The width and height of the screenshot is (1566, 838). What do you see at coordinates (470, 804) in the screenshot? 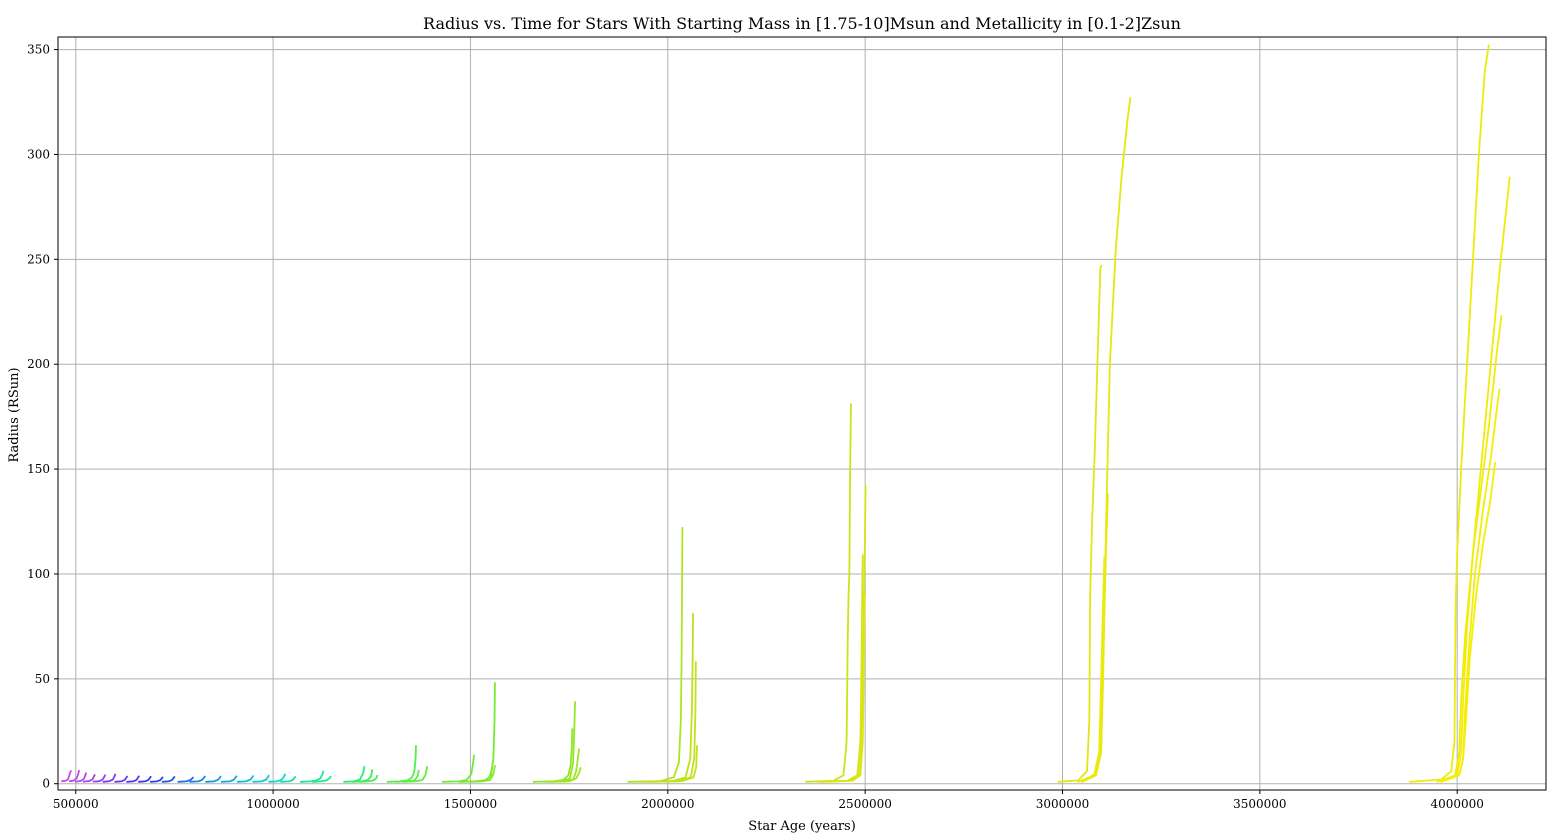
I see `x-tick-label: 1500000` at bounding box center [470, 804].